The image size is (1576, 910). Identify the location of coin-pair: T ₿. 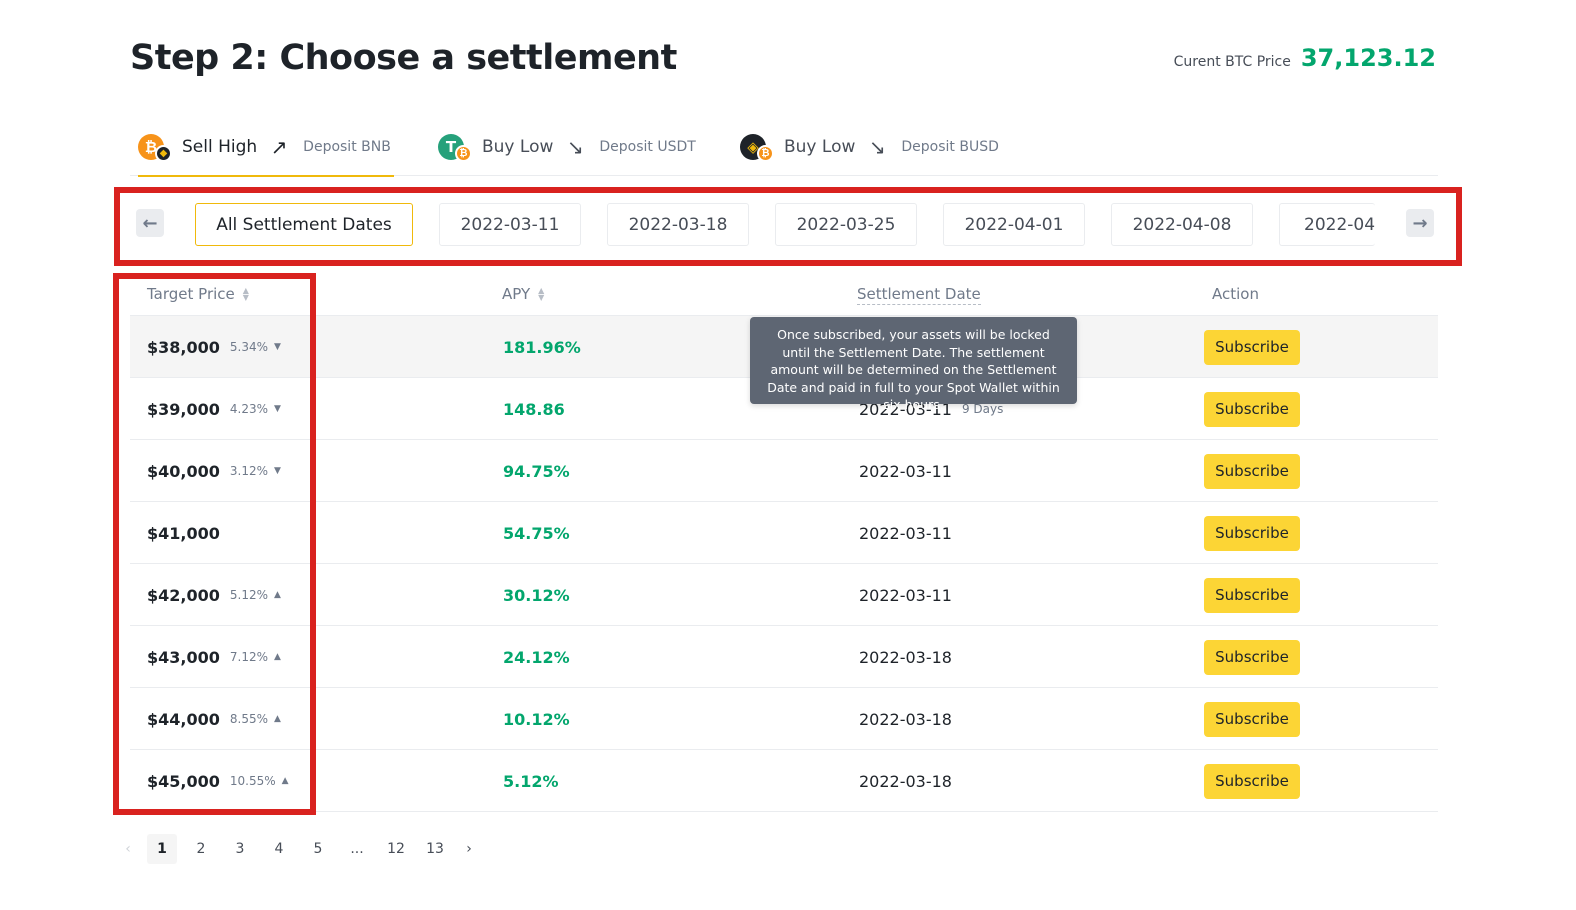
(456, 147).